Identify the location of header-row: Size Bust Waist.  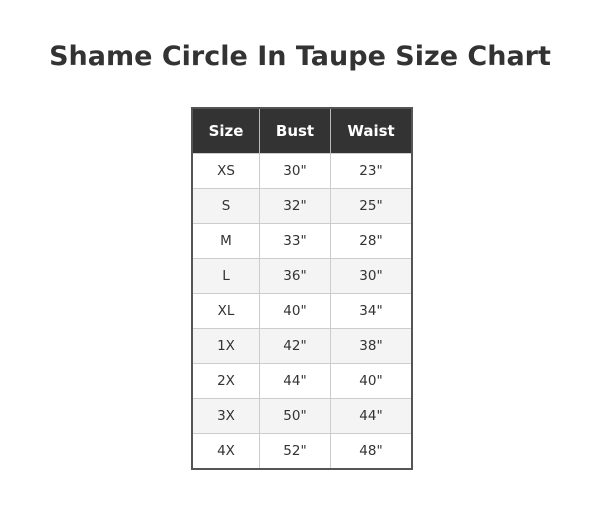
(302, 131).